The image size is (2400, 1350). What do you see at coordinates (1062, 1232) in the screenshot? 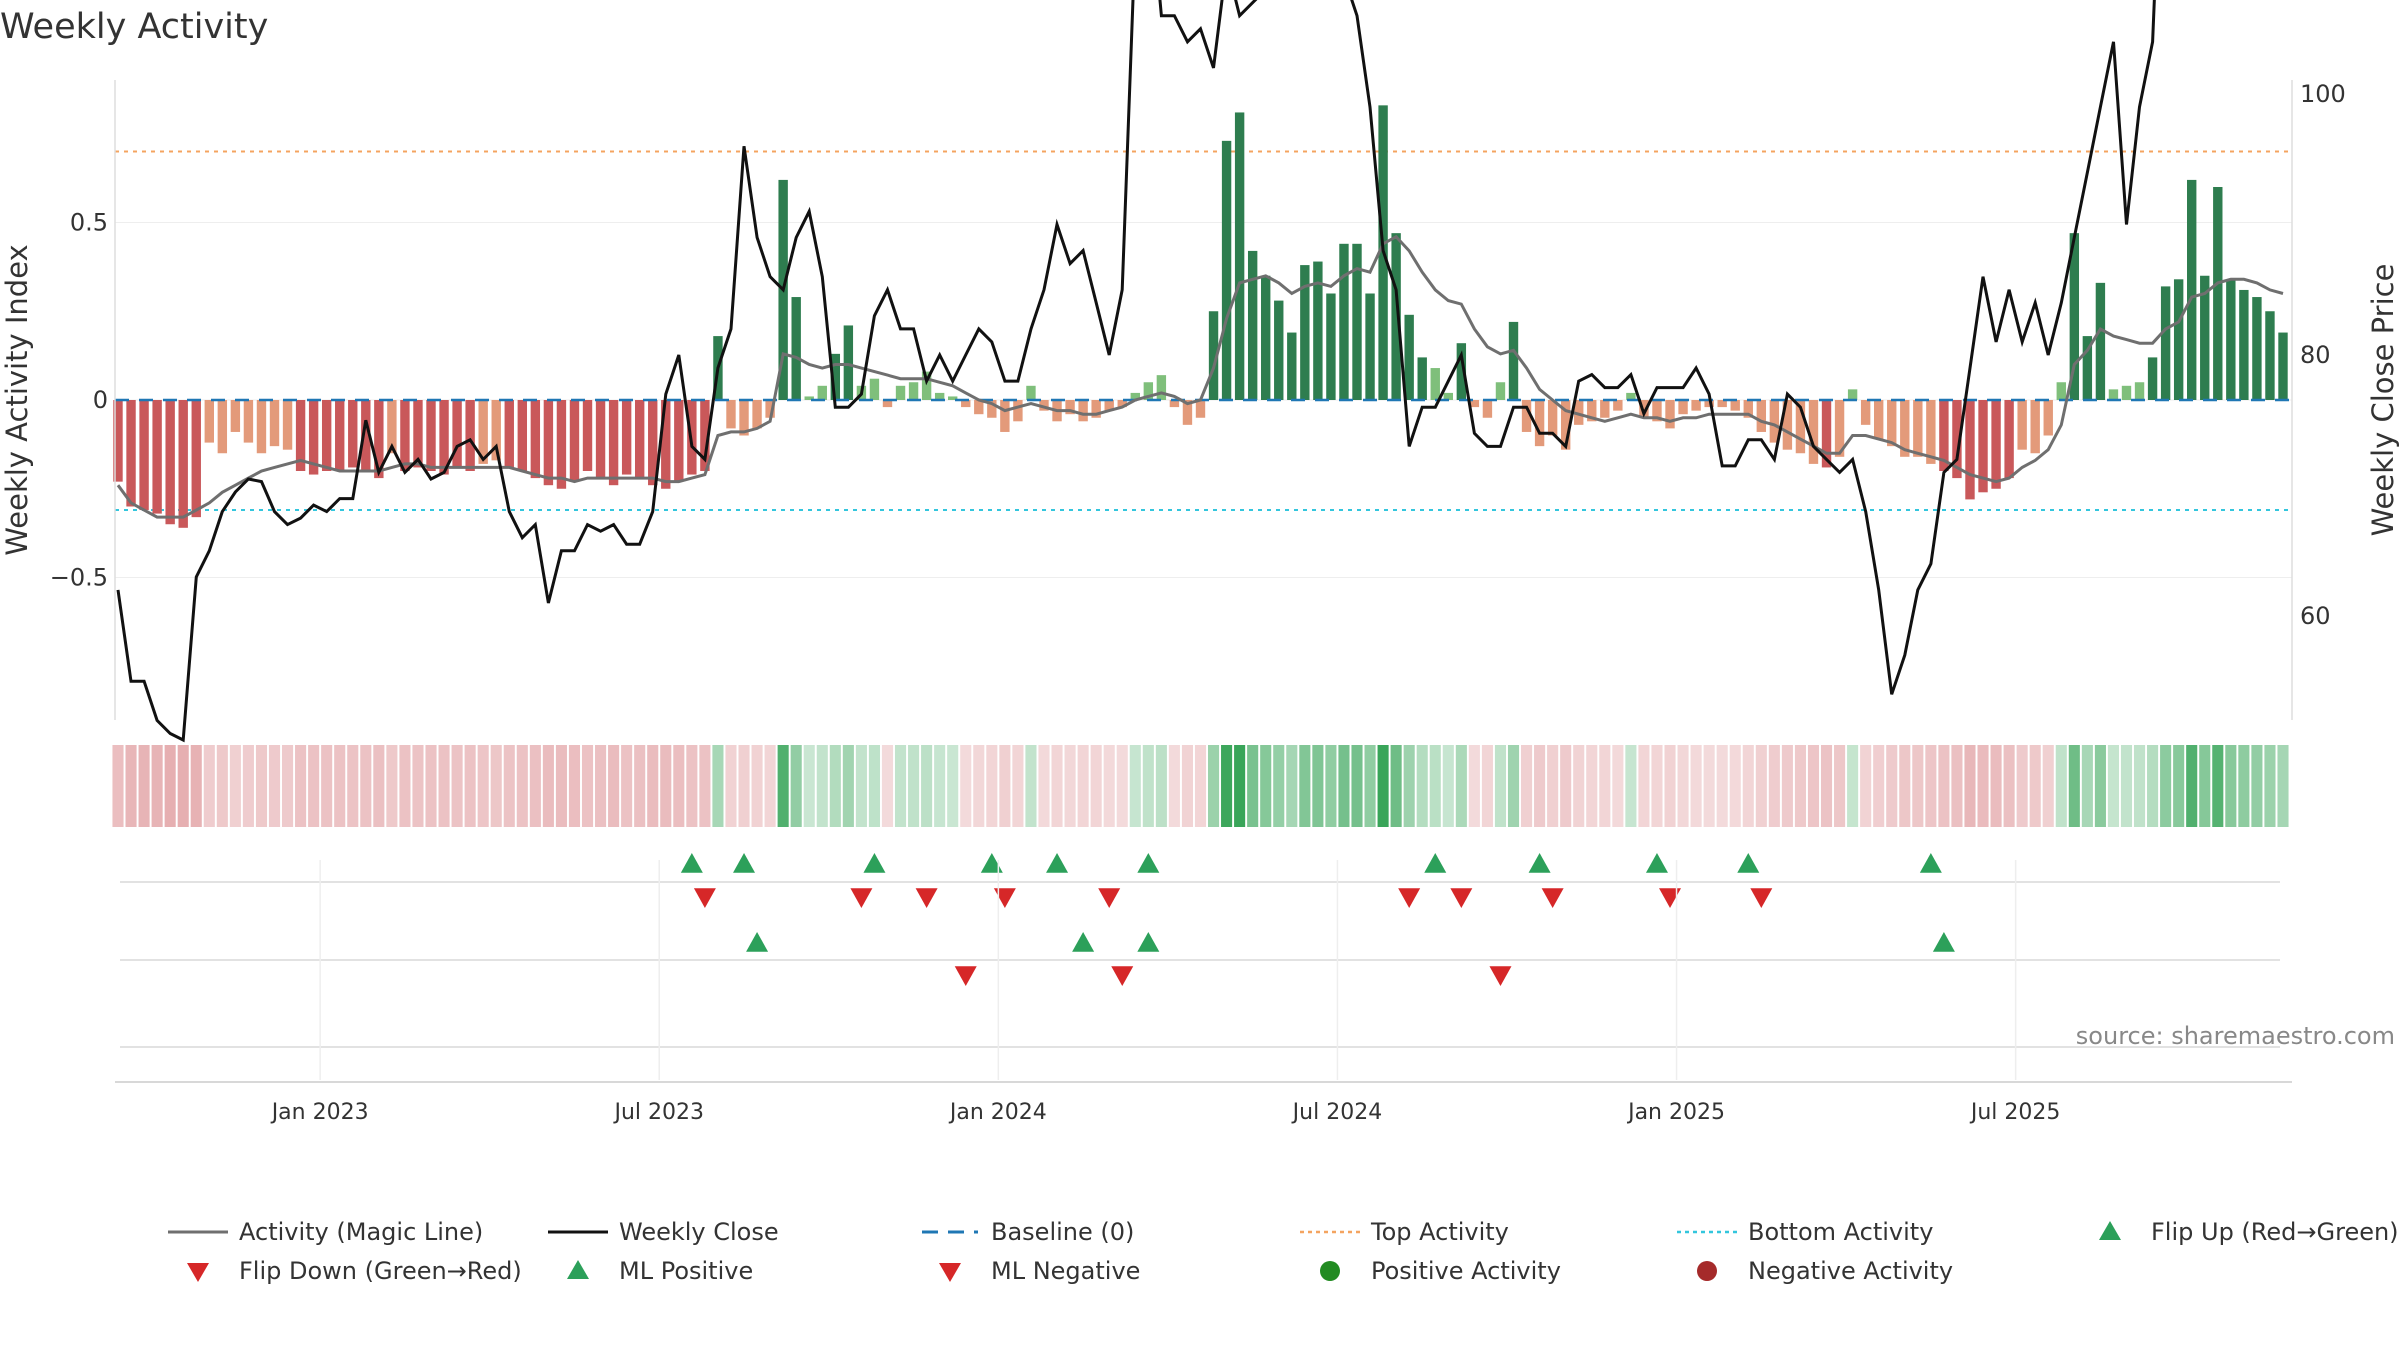
I see `legend-label: Baseline (0)` at bounding box center [1062, 1232].